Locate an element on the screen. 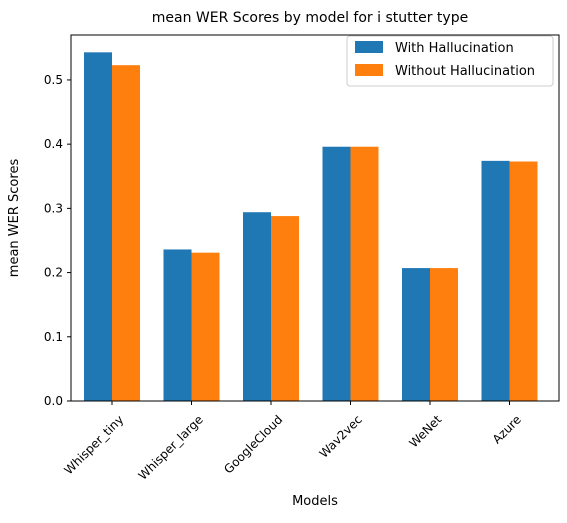 The image size is (567, 523). bar-wav2vec-without-hallucination is located at coordinates (364, 273).